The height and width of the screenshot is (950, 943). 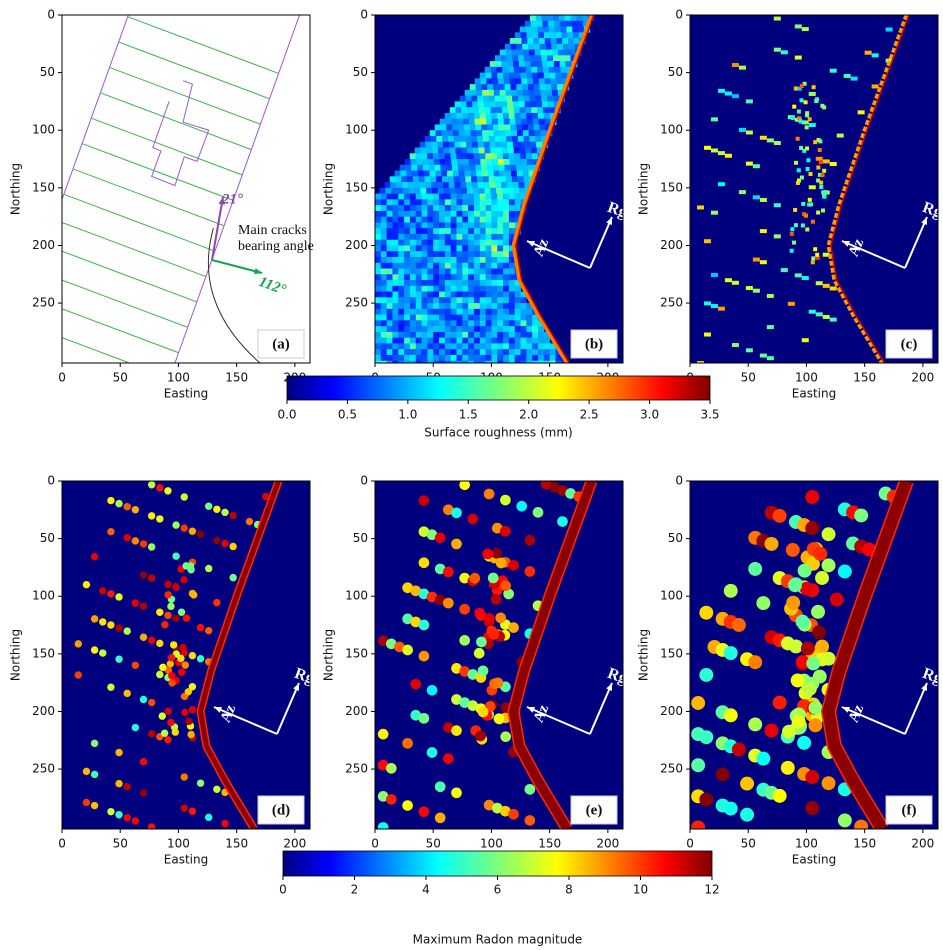 What do you see at coordinates (709, 415) in the screenshot?
I see `colorbar-tick-label: 3.5` at bounding box center [709, 415].